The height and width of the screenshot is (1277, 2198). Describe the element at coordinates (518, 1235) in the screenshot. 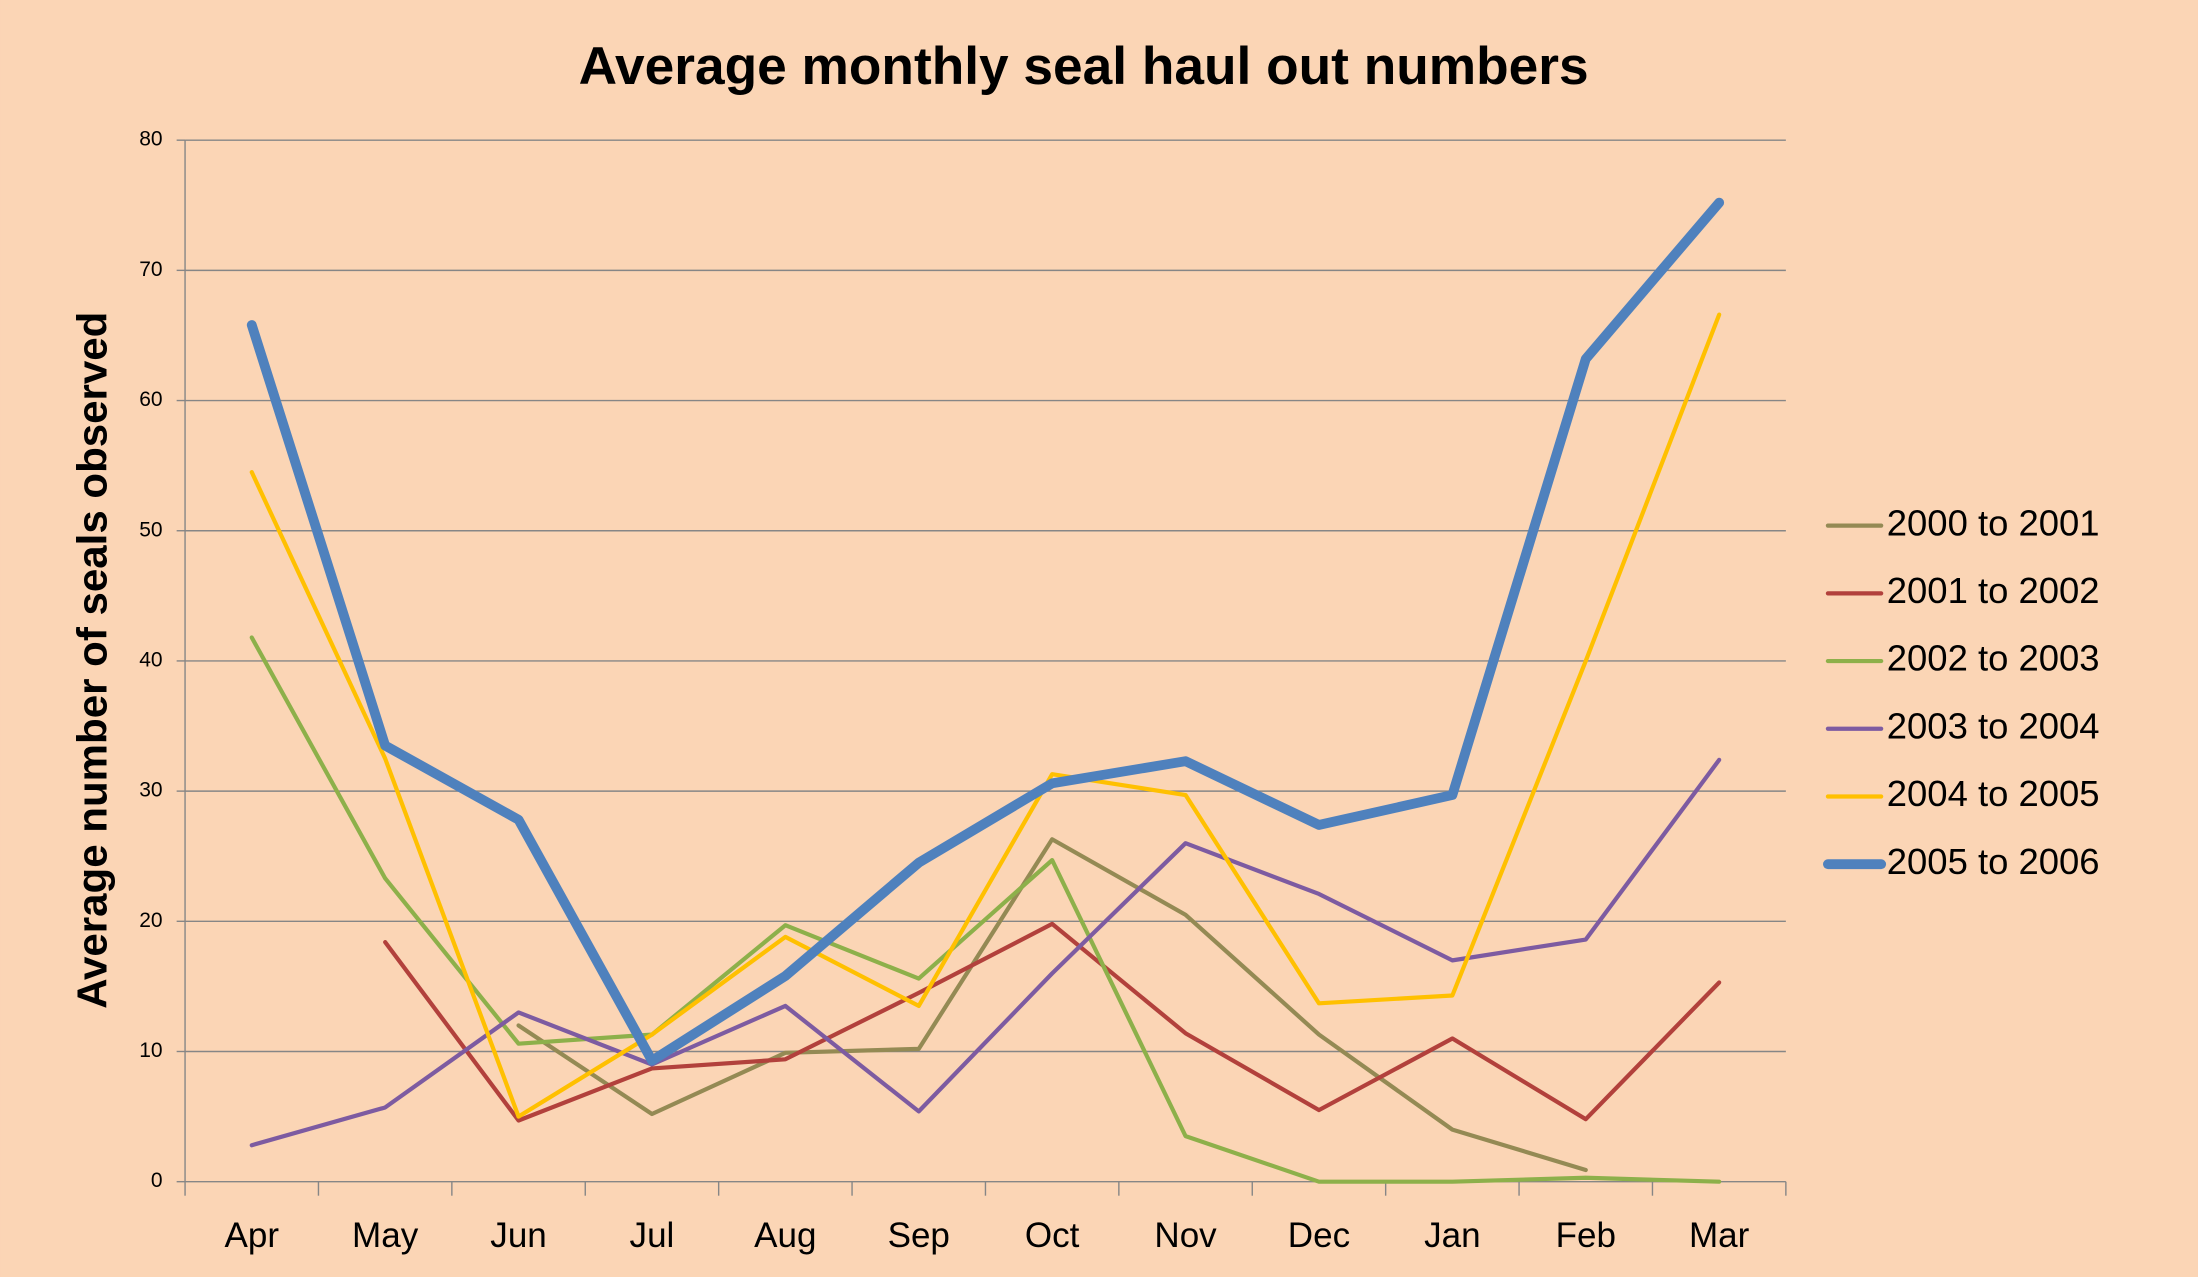

I see `x-tick-label: Jun` at that location.